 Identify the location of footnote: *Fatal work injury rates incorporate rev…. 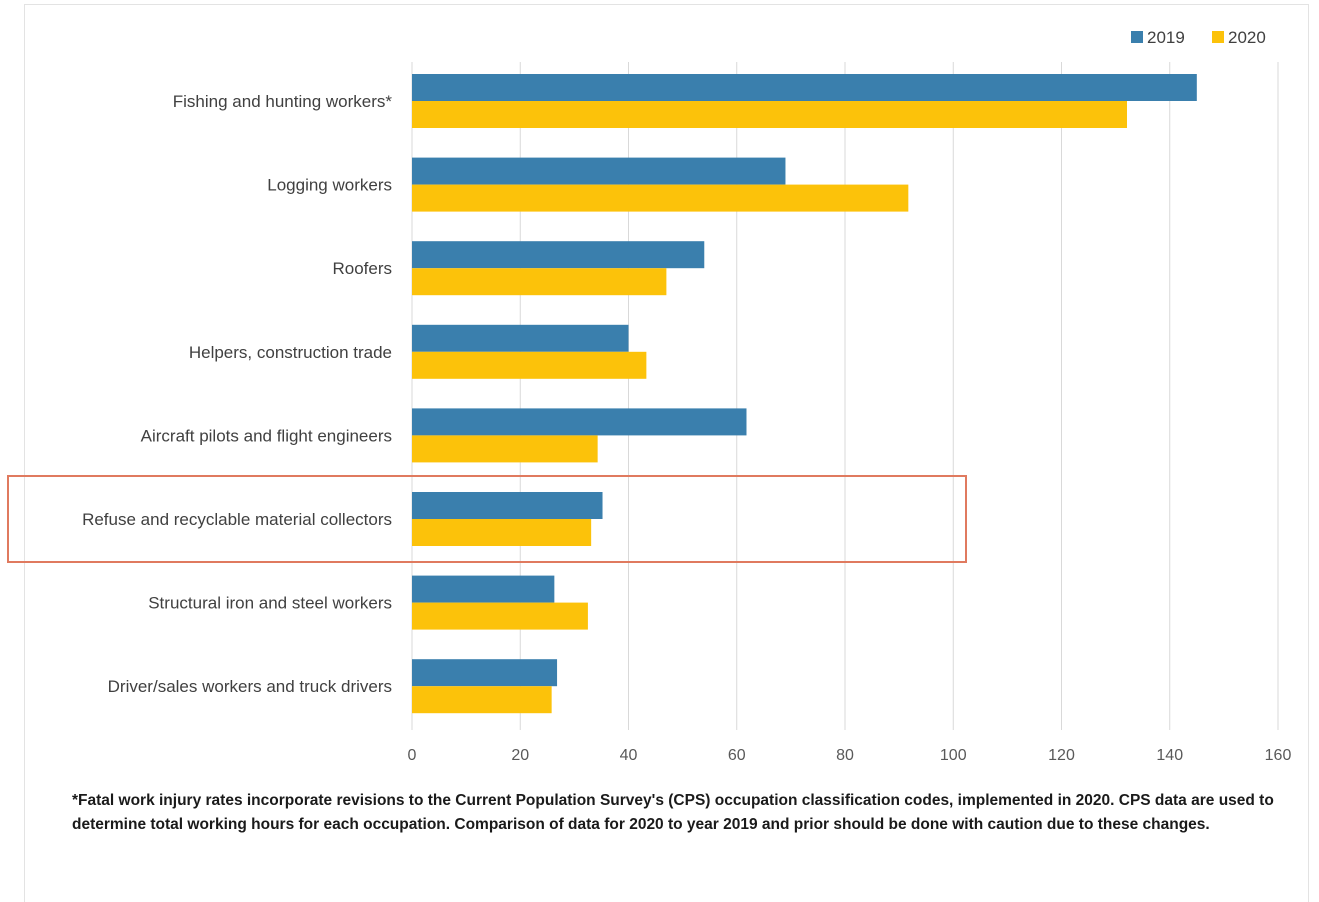
(673, 812).